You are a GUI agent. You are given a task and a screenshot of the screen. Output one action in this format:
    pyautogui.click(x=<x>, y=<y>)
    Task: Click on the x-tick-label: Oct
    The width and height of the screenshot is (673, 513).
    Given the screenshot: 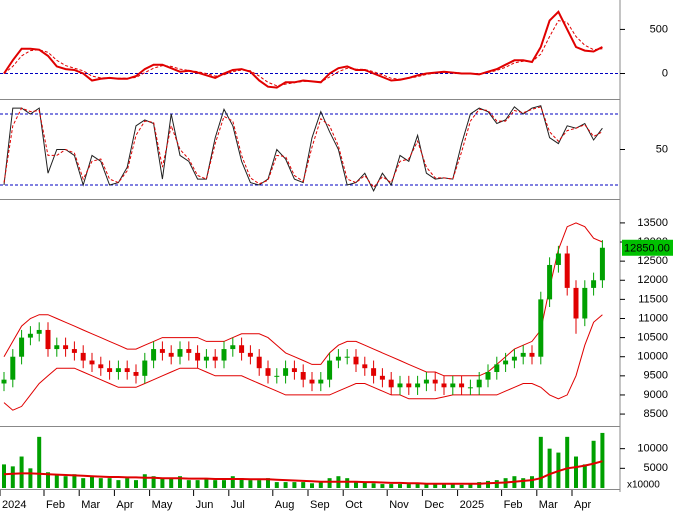 What is the action you would take?
    pyautogui.click(x=353, y=505)
    